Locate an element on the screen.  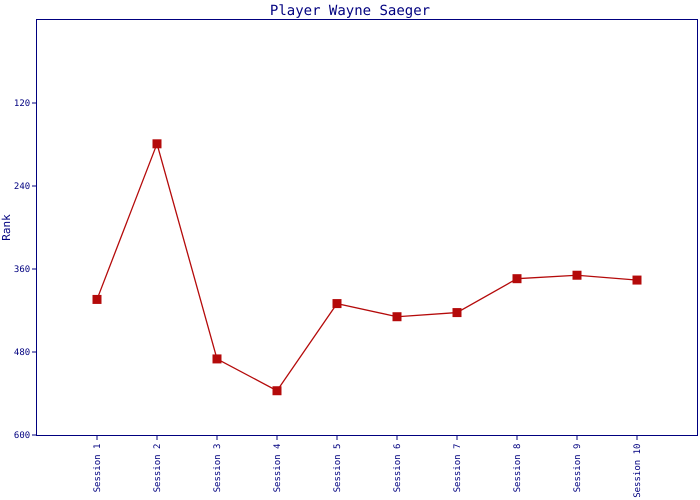
y-tick-label: 600 is located at coordinates (22, 436).